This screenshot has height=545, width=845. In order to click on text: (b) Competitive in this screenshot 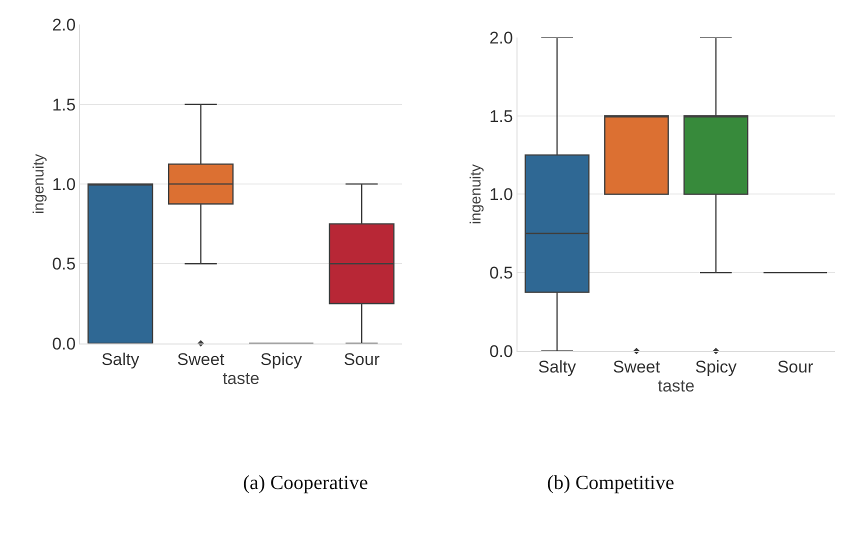, I will do `click(610, 483)`.